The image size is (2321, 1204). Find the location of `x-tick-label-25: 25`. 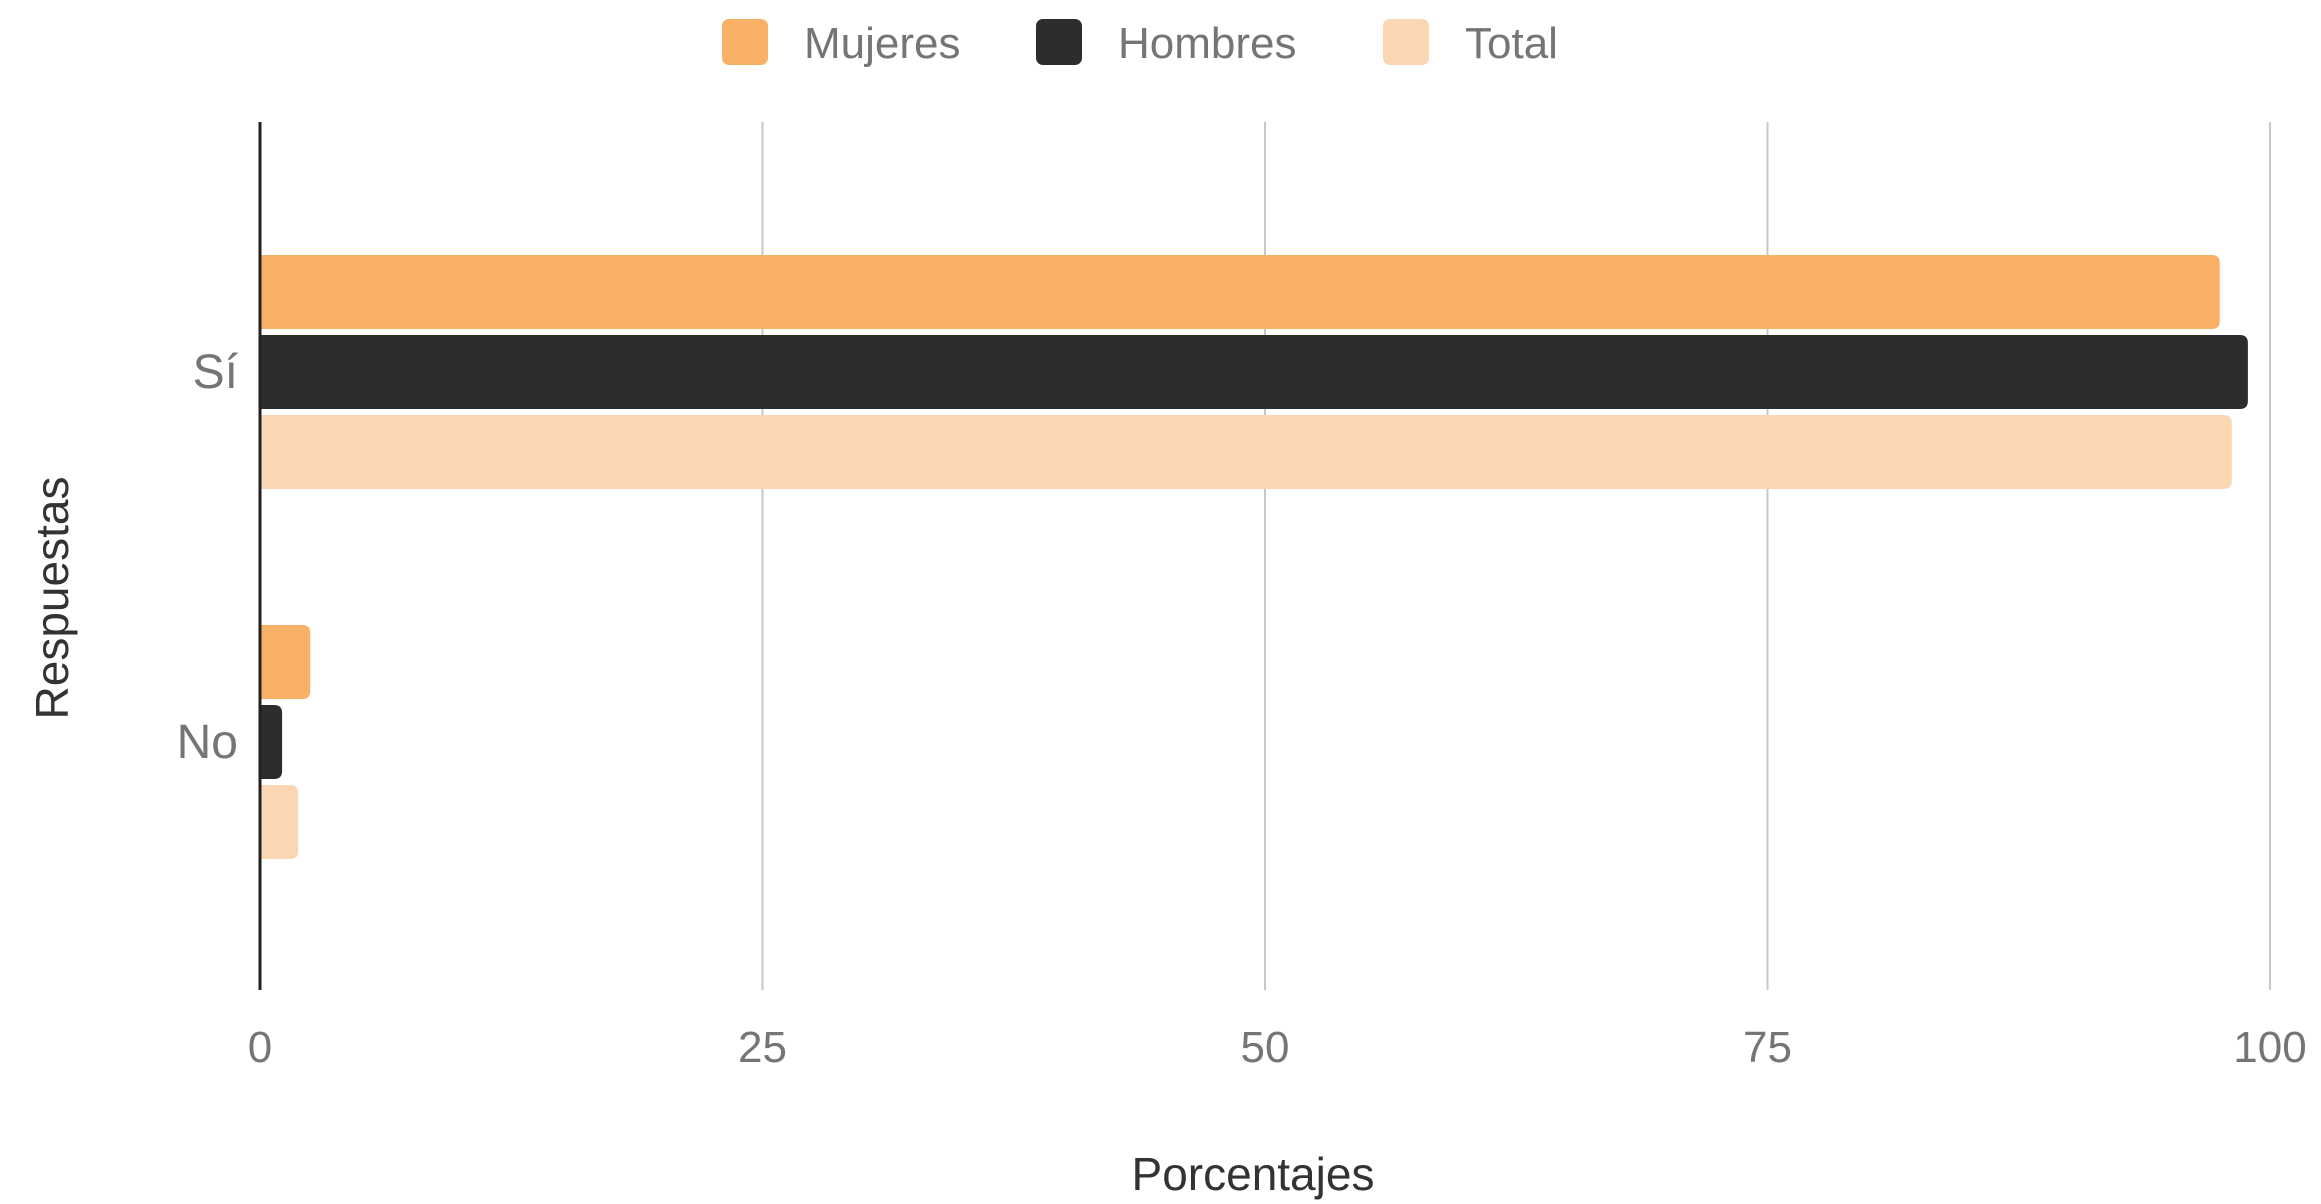

x-tick-label-25: 25 is located at coordinates (762, 1047).